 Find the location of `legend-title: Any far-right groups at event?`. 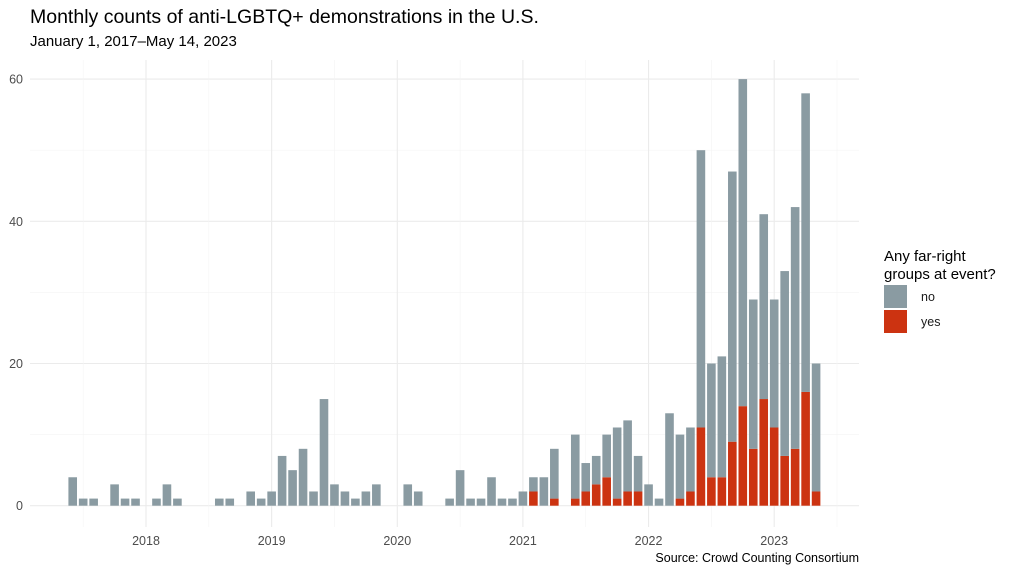

legend-title: Any far-right groups at event? is located at coordinates (954, 266).